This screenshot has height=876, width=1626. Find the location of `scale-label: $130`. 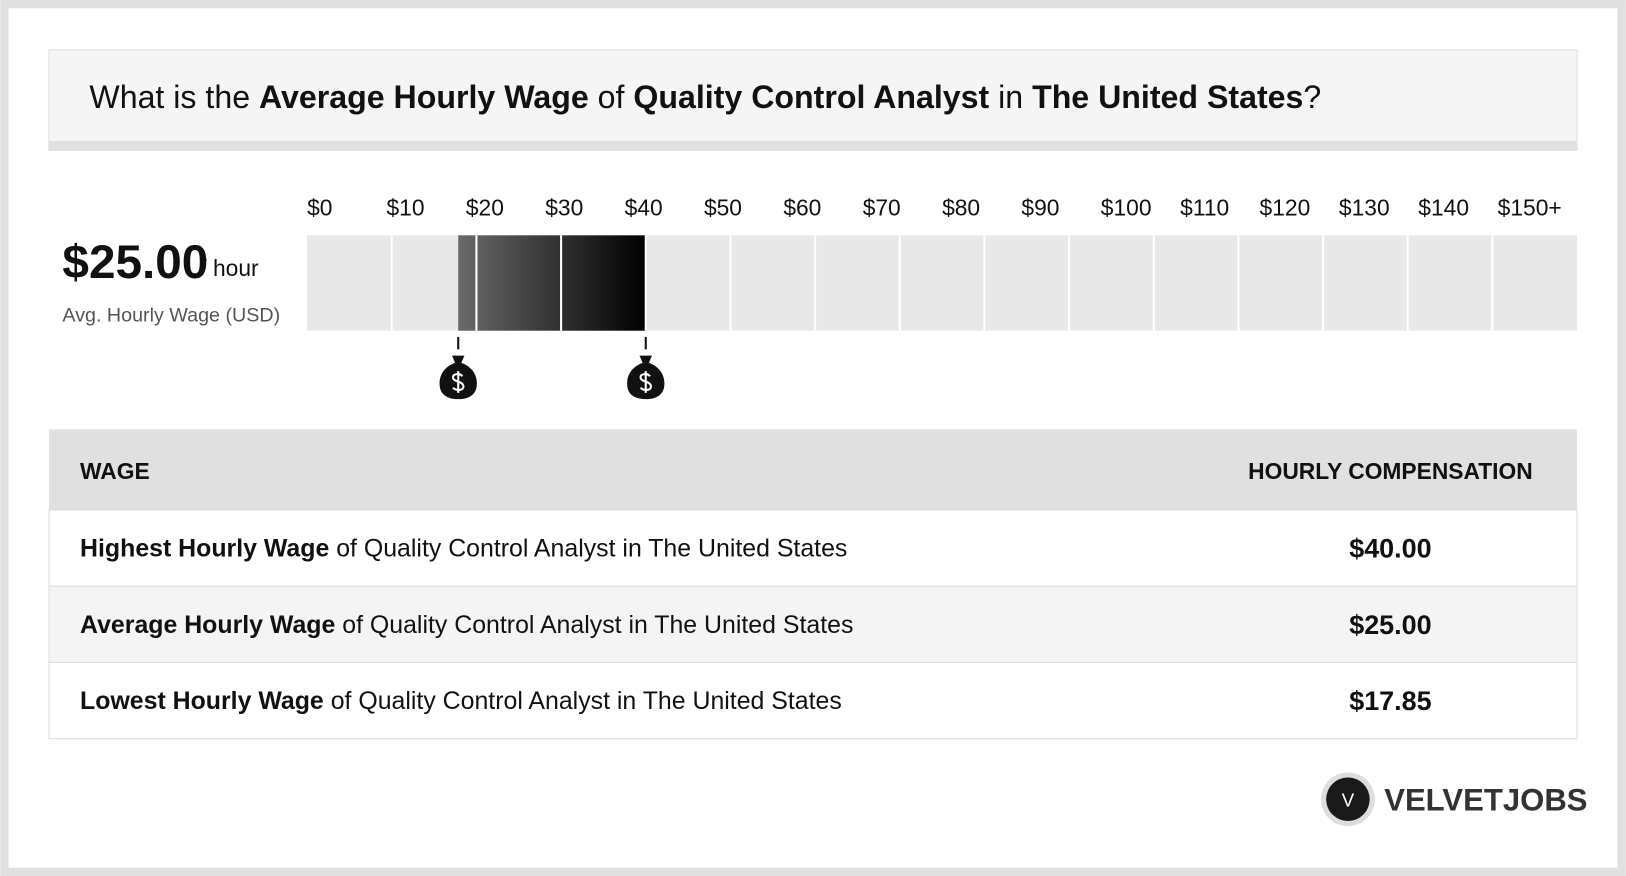

scale-label: $130 is located at coordinates (1364, 208).